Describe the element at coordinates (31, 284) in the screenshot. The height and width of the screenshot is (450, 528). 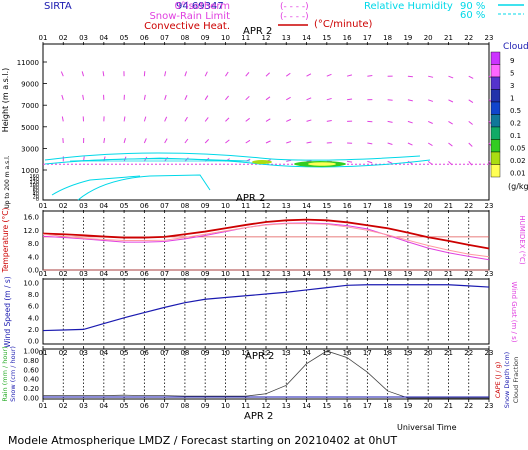
I see `y-tick-label: 10.0` at that location.